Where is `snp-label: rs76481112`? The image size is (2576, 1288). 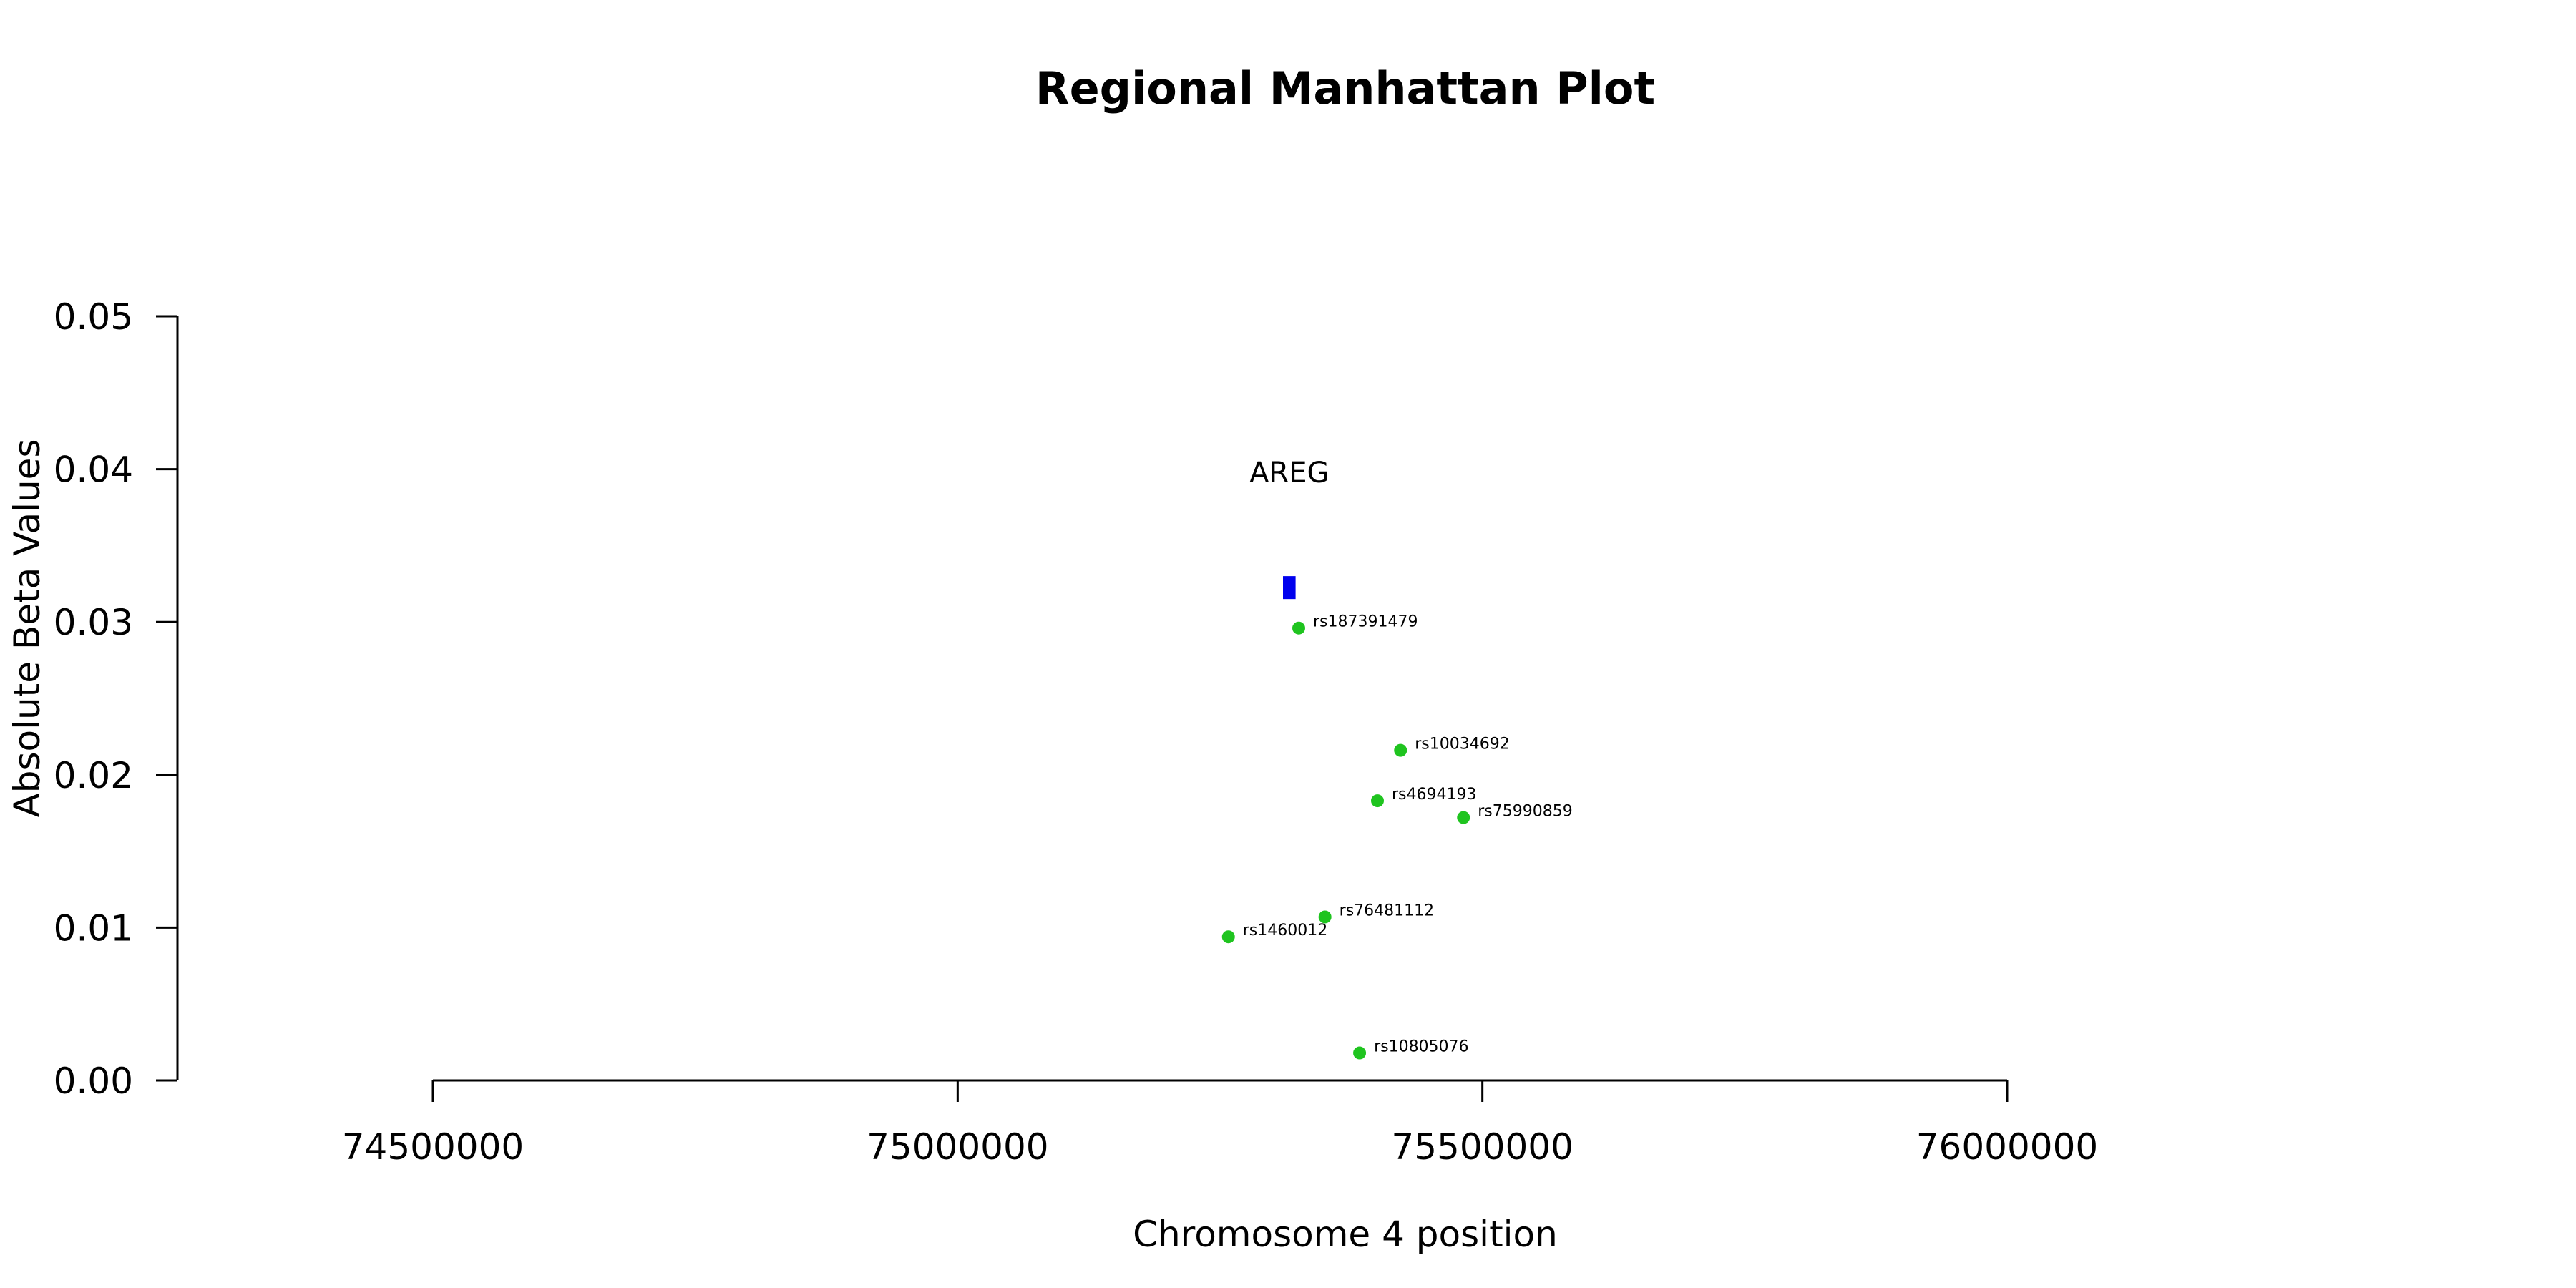
snp-label: rs76481112 is located at coordinates (1387, 911).